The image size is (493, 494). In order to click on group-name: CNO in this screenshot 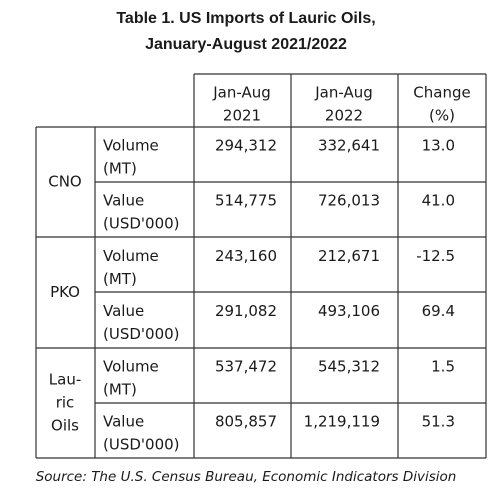, I will do `click(65, 182)`.